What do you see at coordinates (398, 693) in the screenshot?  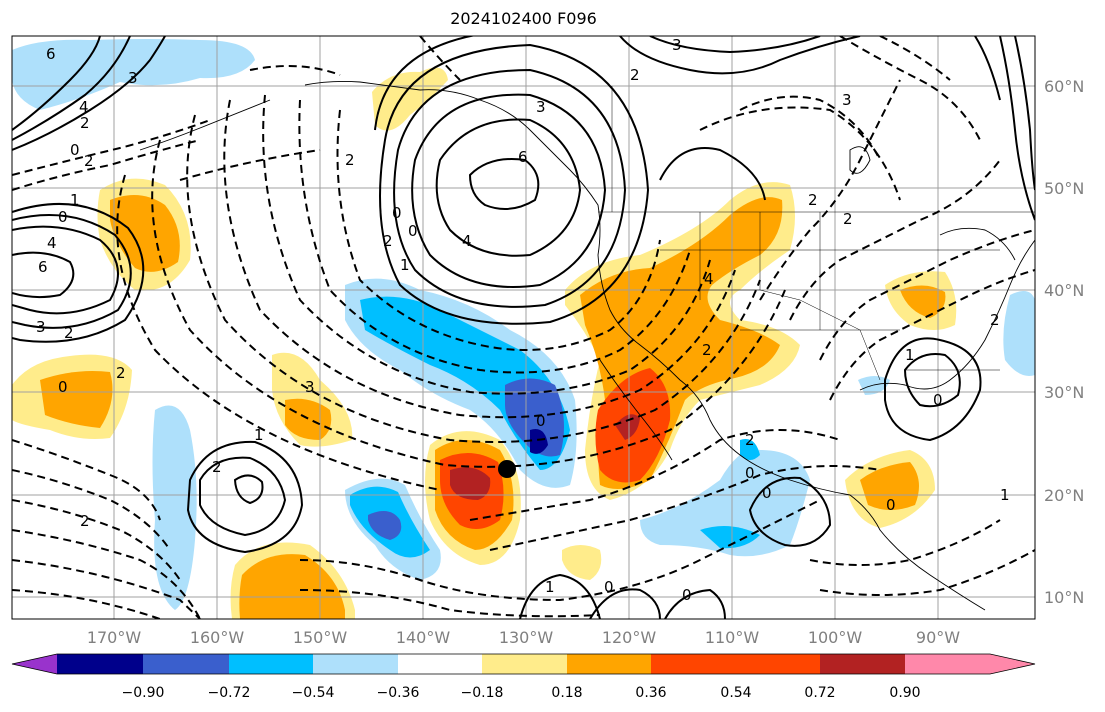 I see `colorbar-tick-label: −0.36` at bounding box center [398, 693].